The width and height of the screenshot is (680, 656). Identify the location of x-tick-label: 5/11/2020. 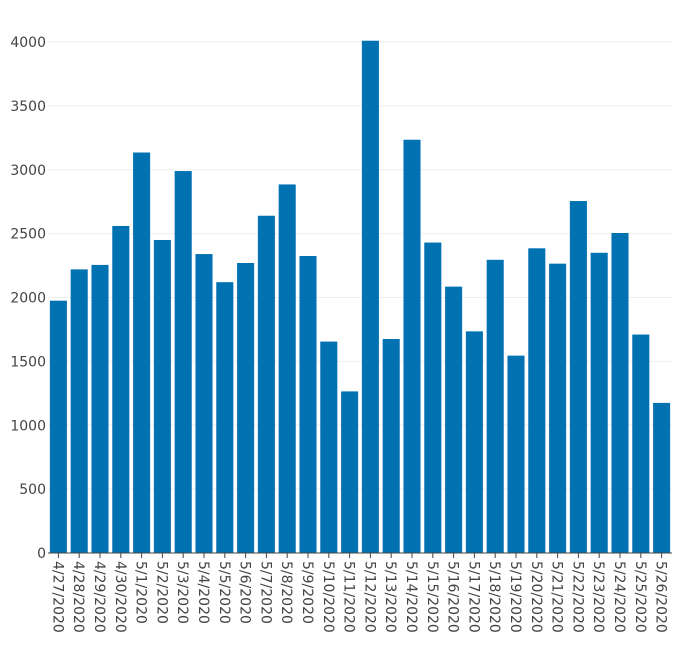
(349, 597).